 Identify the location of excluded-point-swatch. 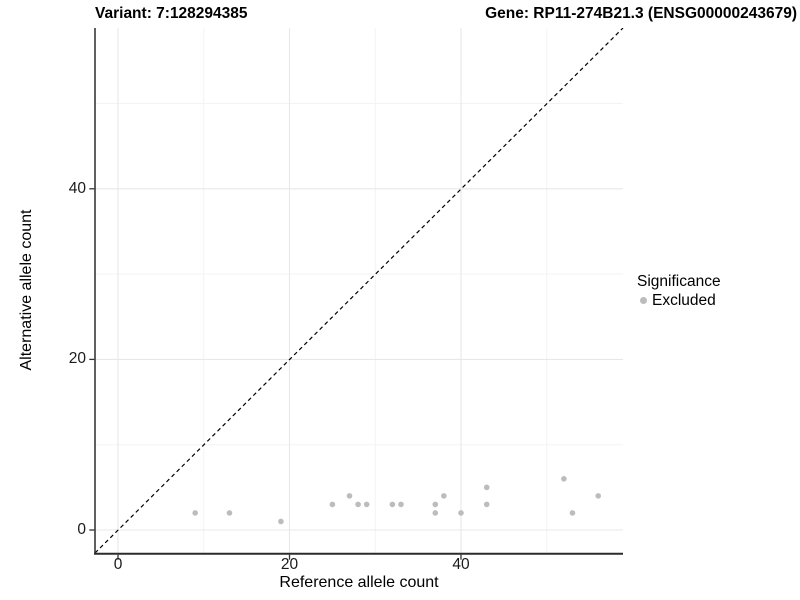
(643, 300).